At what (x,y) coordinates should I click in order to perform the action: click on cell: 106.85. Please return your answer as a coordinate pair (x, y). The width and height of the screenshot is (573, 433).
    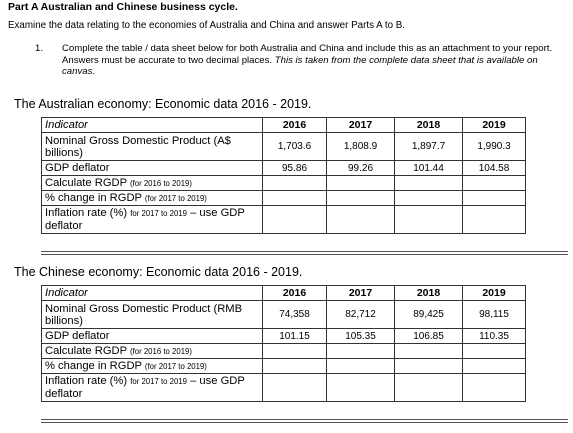
    Looking at the image, I should click on (428, 336).